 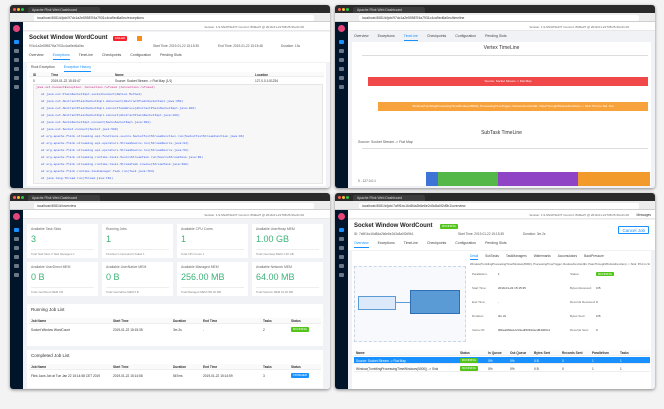 What do you see at coordinates (542, 256) in the screenshot?
I see `sub-tabs-item: Watermarks` at bounding box center [542, 256].